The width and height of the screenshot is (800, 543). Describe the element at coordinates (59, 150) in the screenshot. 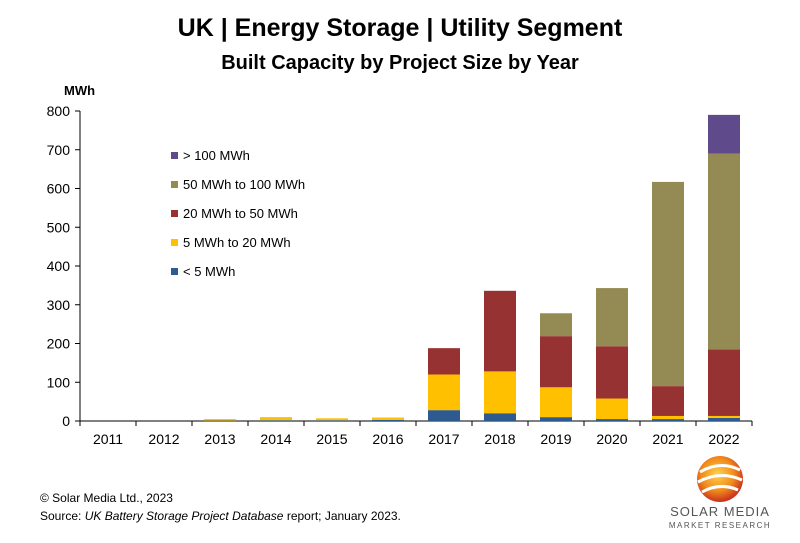

I see `y-tick-label: 700` at that location.